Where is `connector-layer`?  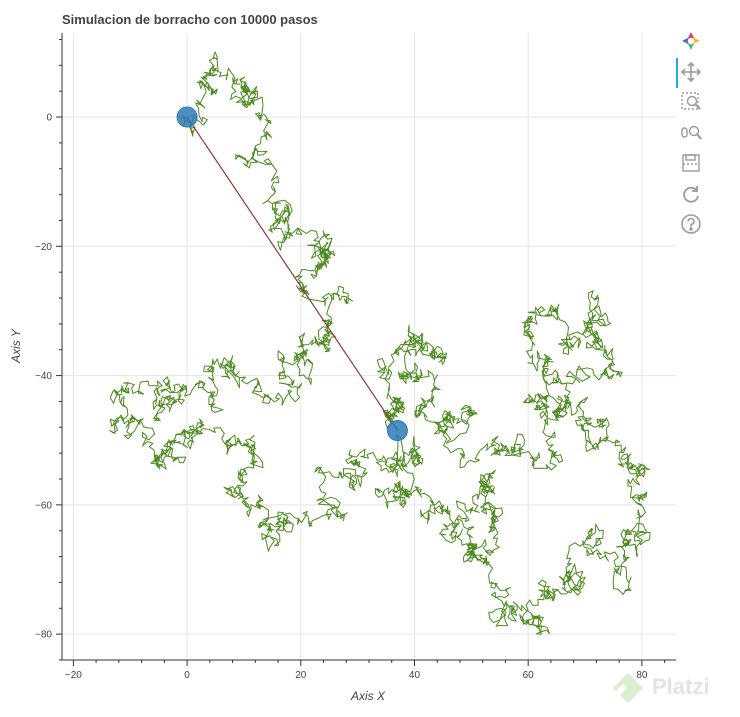
connector-layer is located at coordinates (292, 273).